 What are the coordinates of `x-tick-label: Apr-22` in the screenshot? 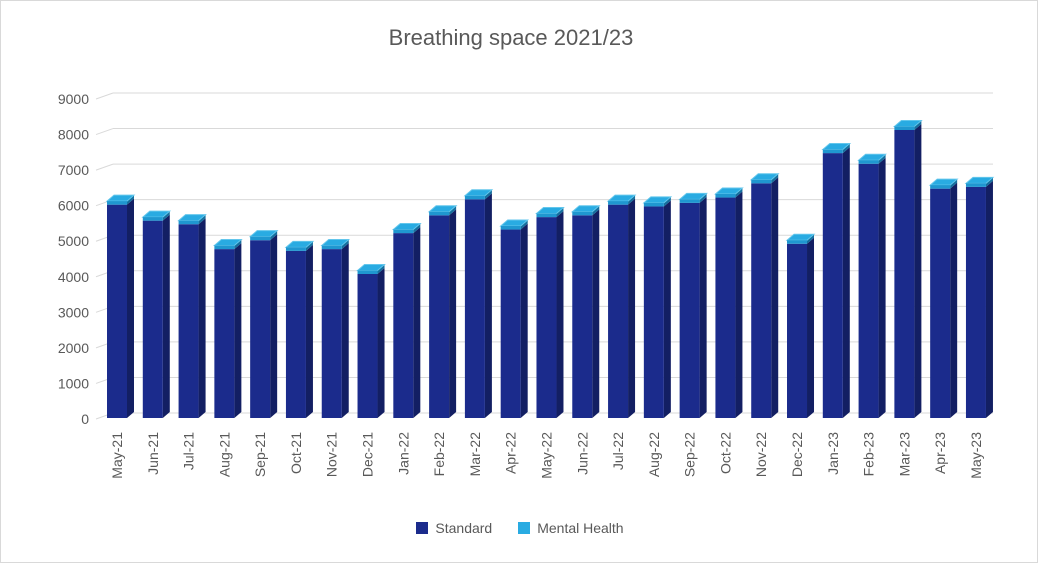 It's located at (511, 453).